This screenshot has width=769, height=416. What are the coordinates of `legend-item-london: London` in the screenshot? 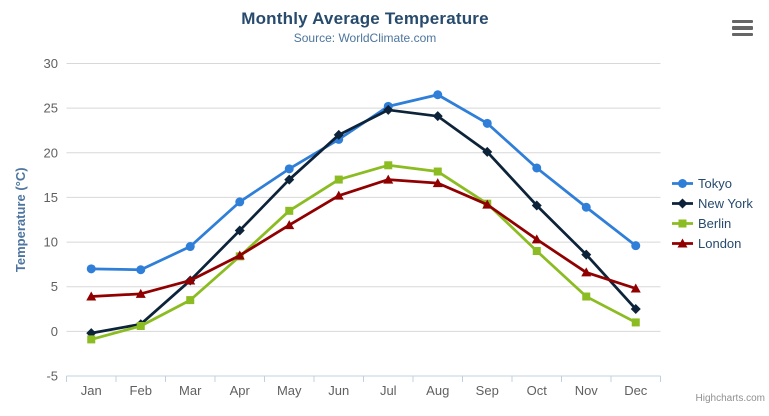 It's located at (712, 243).